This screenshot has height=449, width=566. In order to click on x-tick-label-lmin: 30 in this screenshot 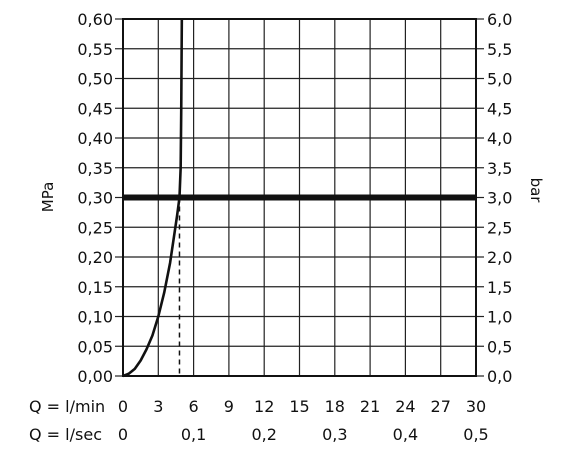, I will do `click(476, 406)`.